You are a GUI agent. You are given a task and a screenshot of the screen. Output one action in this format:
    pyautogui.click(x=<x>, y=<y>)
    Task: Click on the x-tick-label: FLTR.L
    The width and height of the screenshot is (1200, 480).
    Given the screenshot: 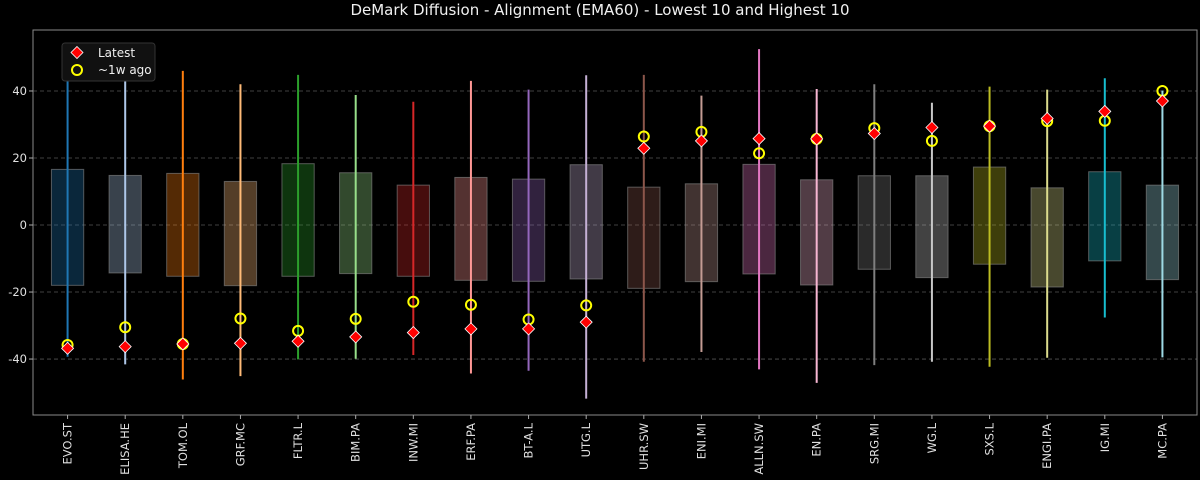 What is the action you would take?
    pyautogui.click(x=298, y=440)
    